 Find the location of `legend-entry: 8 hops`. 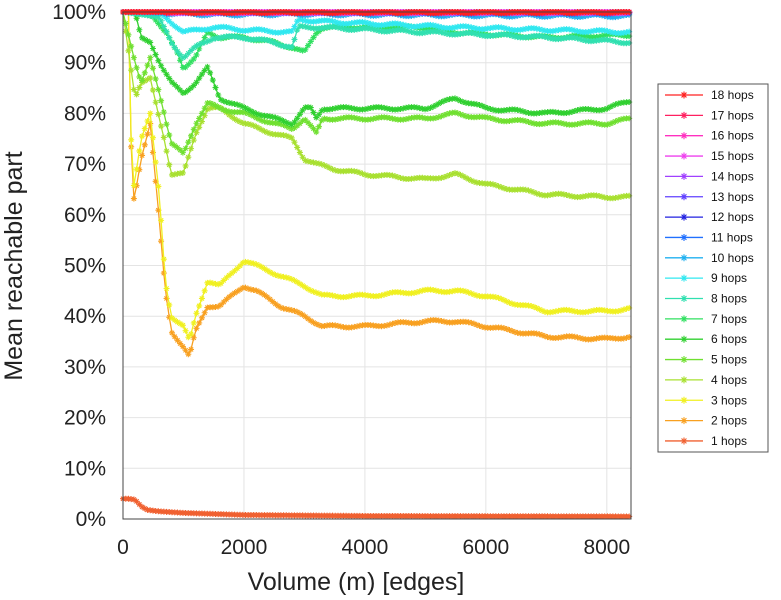

legend-entry: 8 hops is located at coordinates (706, 299).